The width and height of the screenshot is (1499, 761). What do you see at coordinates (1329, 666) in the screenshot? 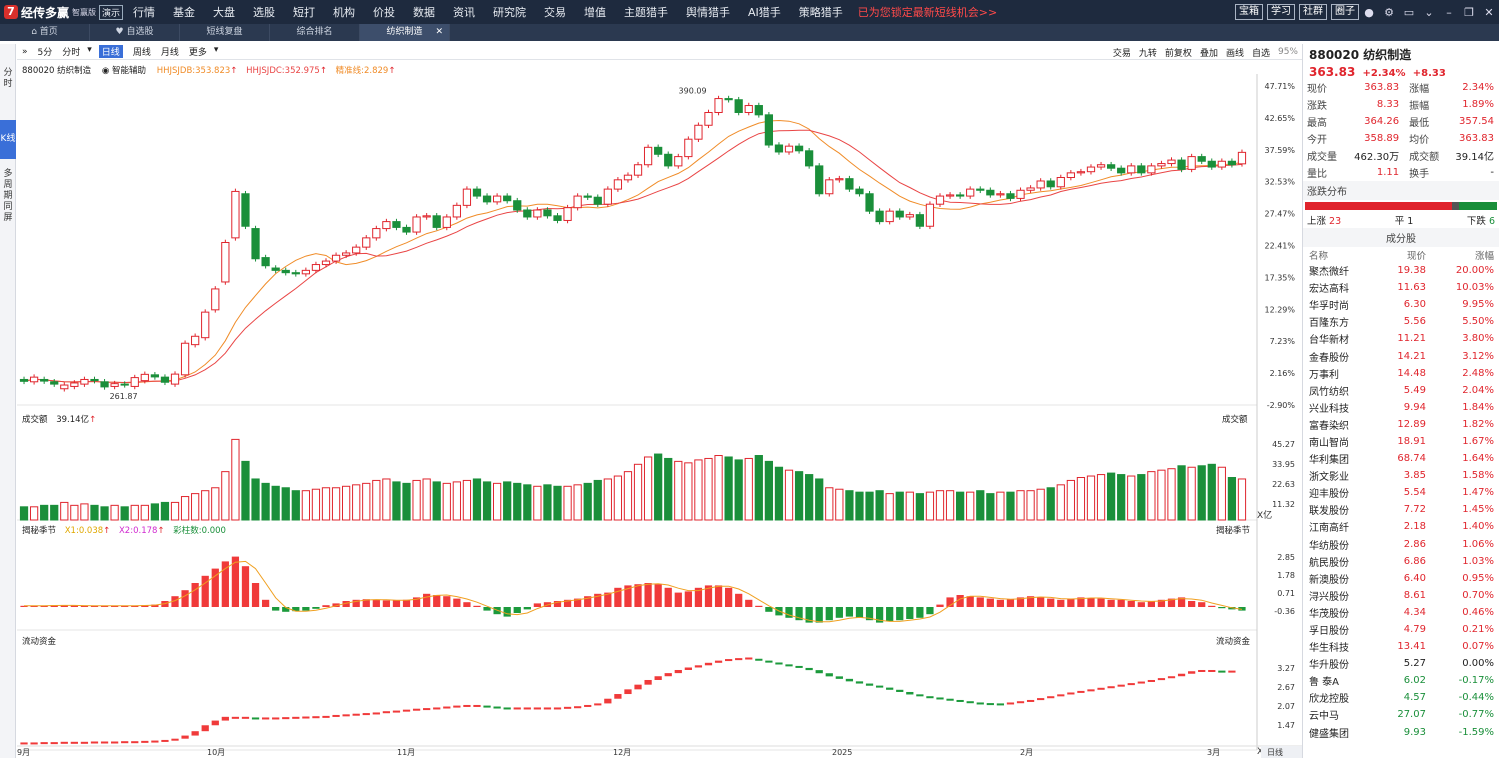
I see `component-name: 华升股份` at bounding box center [1329, 666].